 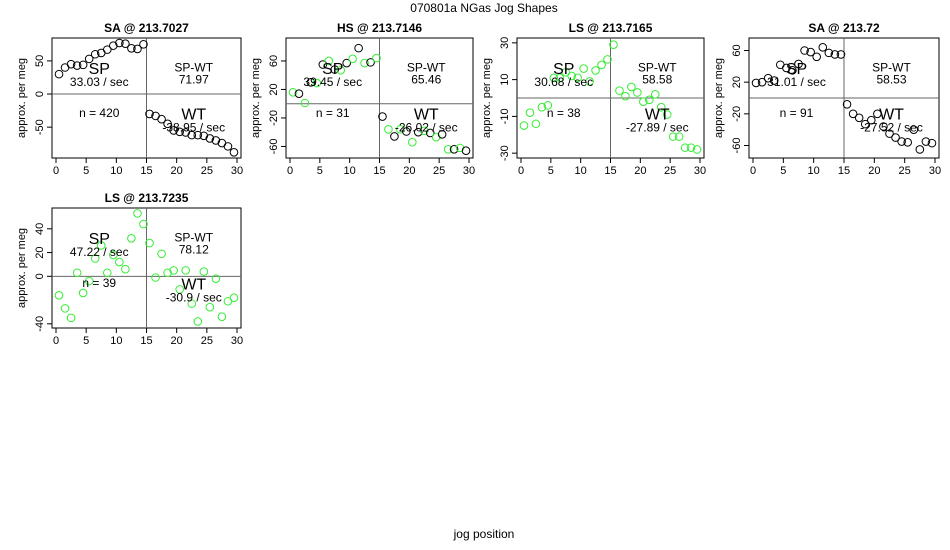 What do you see at coordinates (274, 146) in the screenshot?
I see `y-tick-label: -60` at bounding box center [274, 146].